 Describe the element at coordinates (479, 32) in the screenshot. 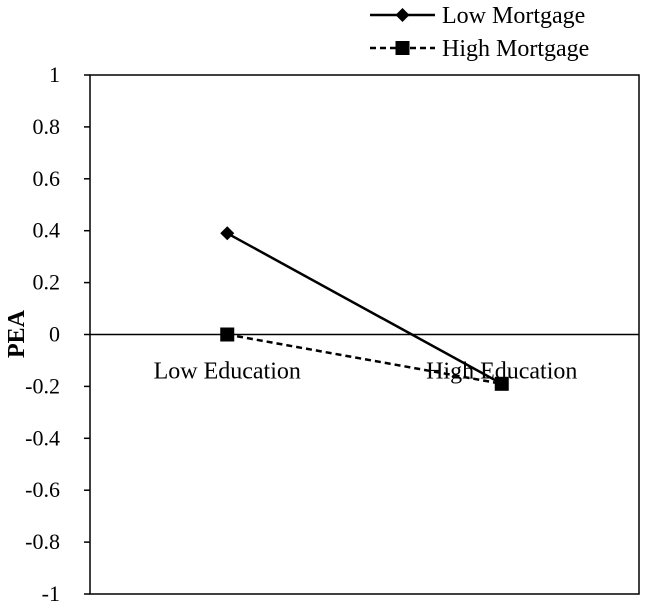

I see `legend: Low Mortgage High Mortgage` at that location.